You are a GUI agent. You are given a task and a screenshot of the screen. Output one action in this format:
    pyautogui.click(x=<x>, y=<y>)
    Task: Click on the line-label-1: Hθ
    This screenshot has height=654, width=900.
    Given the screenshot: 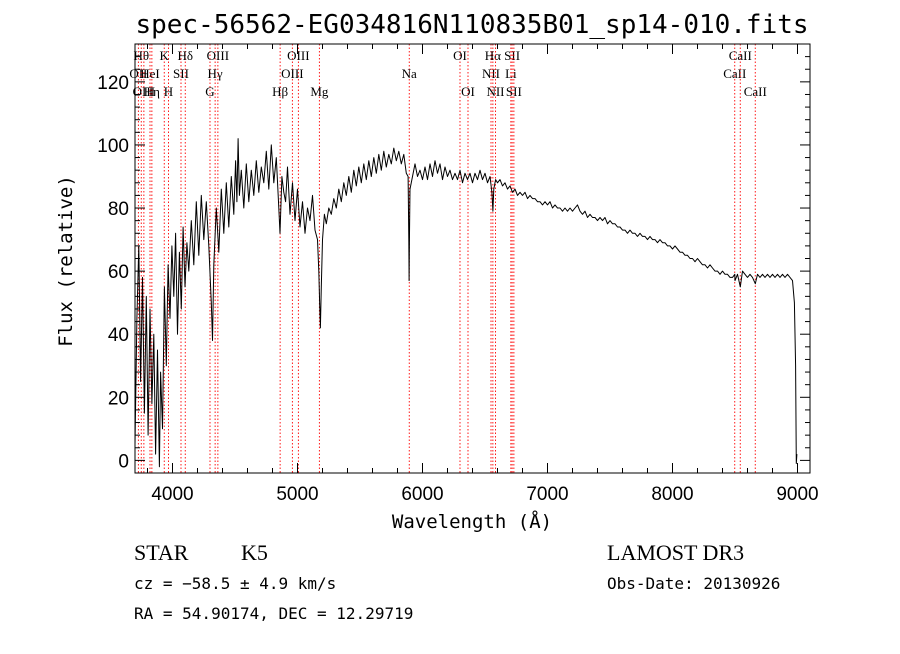 What is the action you would take?
    pyautogui.click(x=141, y=55)
    